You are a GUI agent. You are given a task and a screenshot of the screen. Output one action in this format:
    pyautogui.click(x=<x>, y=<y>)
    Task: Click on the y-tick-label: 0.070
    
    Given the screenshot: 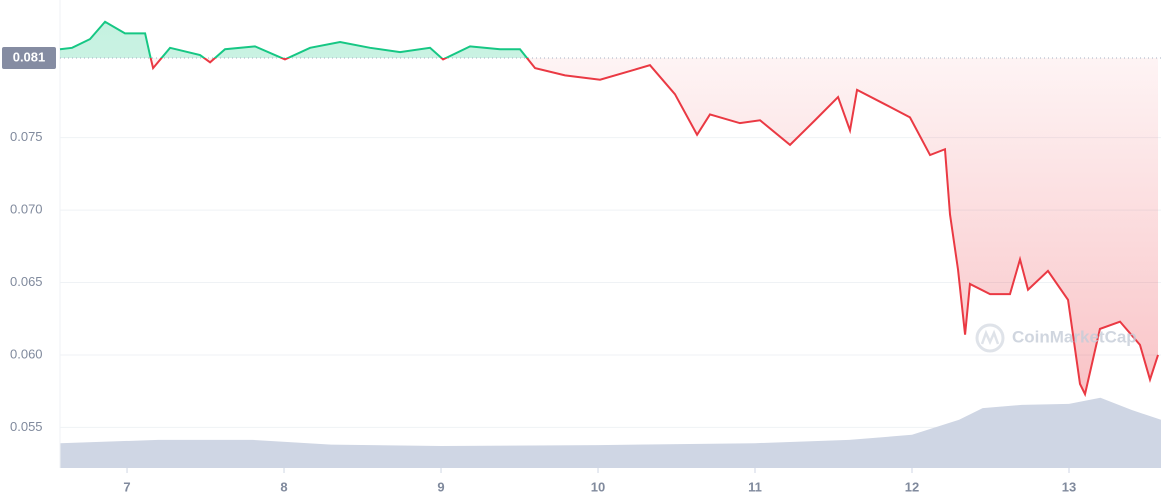 What is the action you would take?
    pyautogui.click(x=26, y=209)
    